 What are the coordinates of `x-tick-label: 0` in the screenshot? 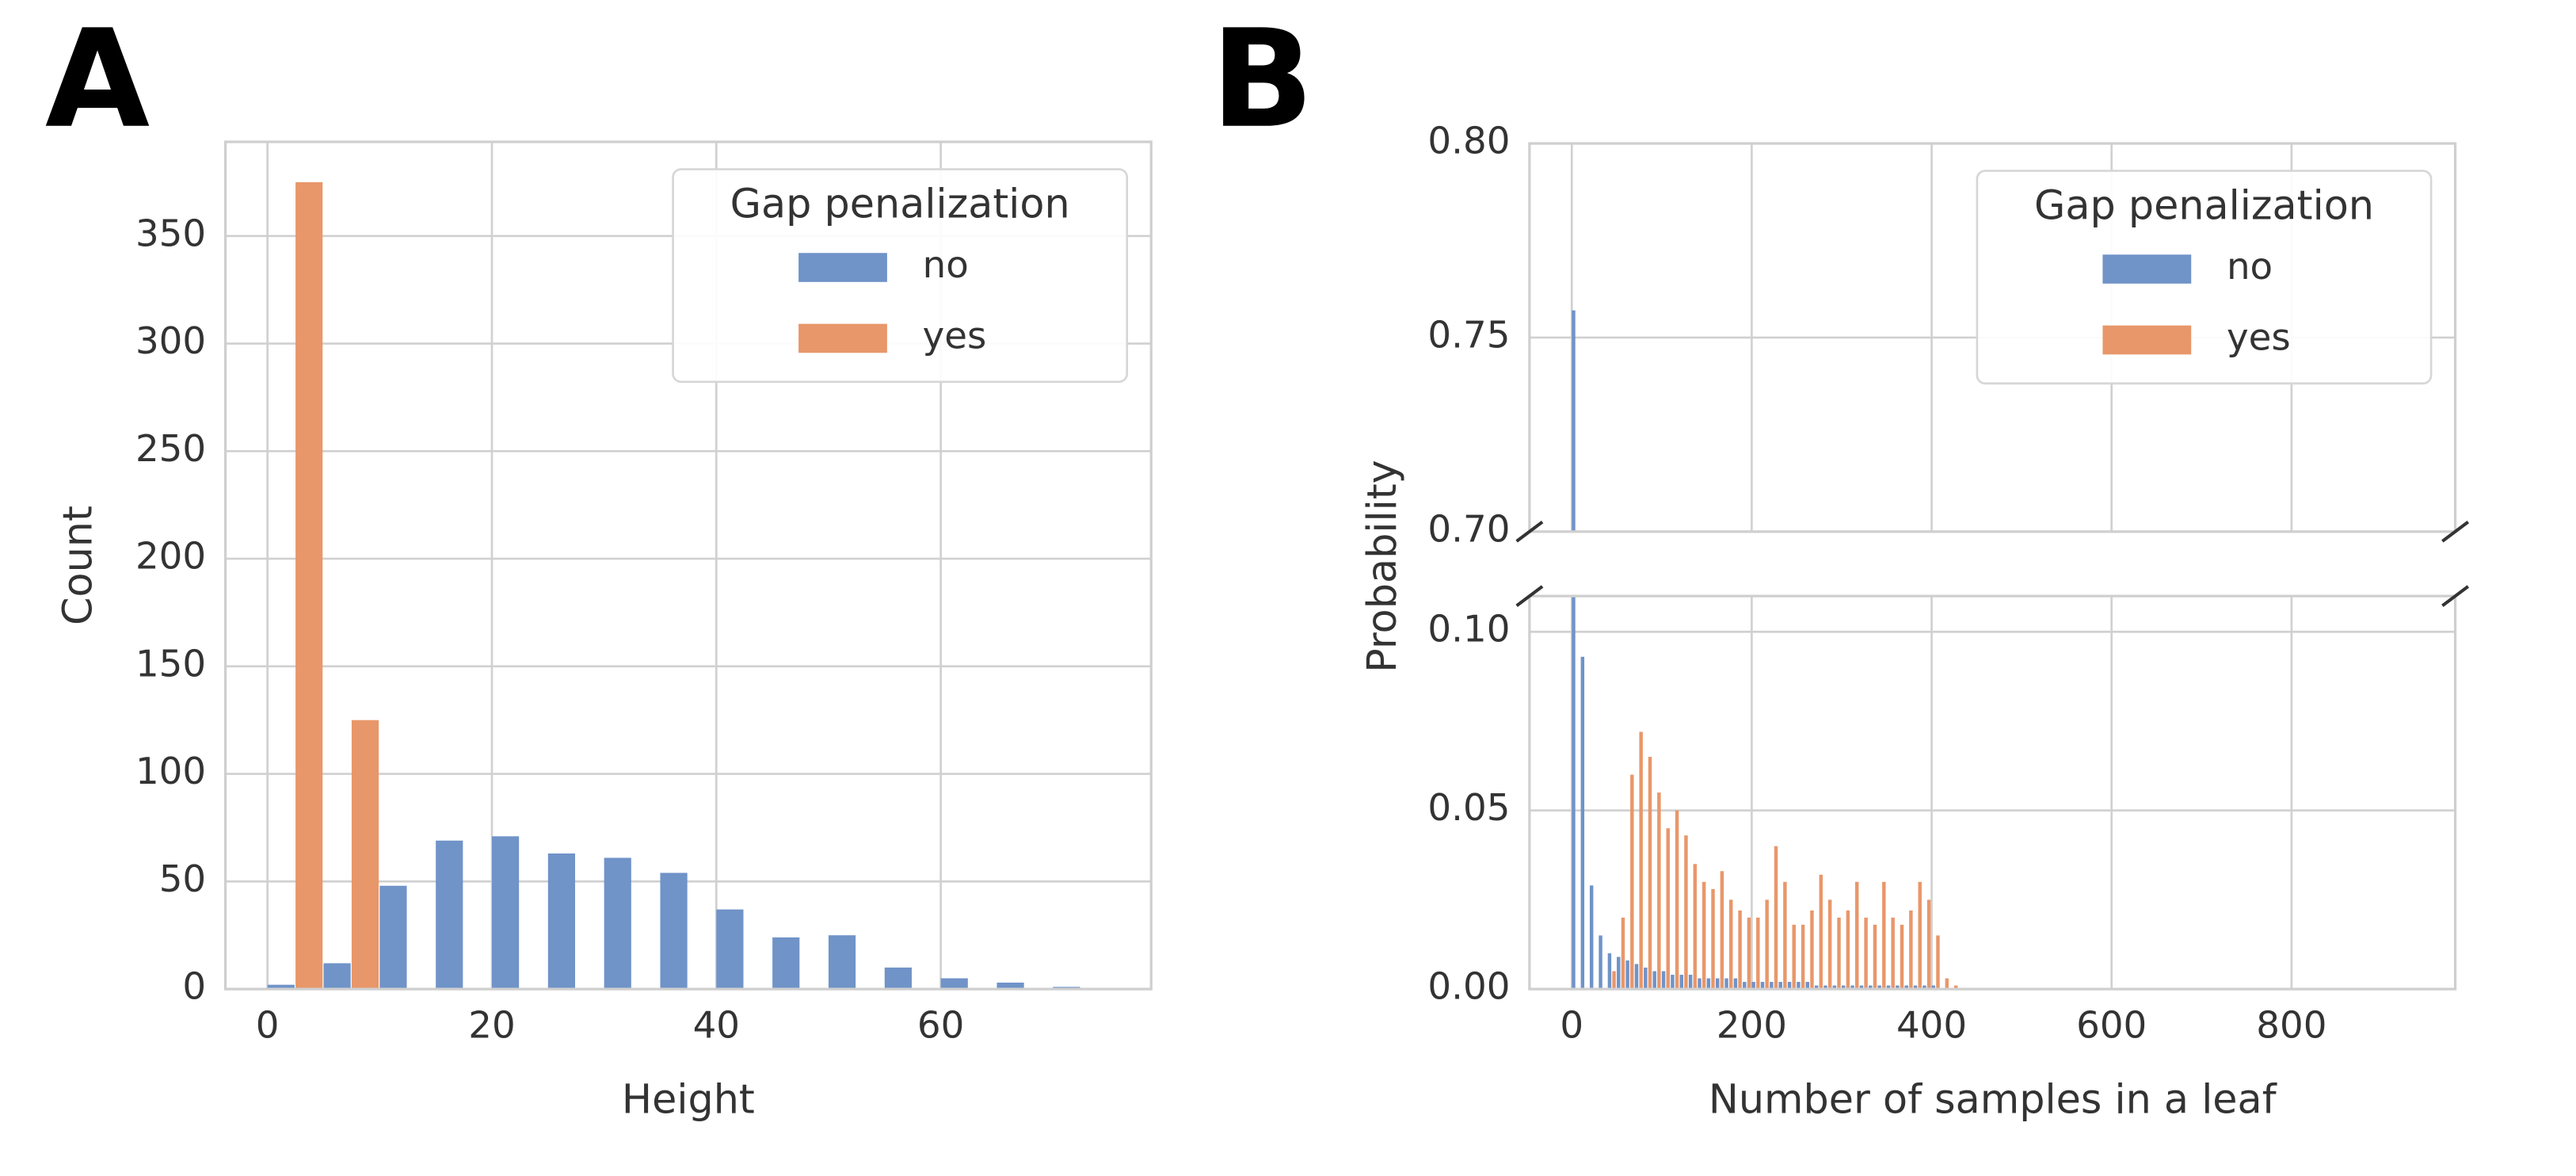 It's located at (1571, 1025).